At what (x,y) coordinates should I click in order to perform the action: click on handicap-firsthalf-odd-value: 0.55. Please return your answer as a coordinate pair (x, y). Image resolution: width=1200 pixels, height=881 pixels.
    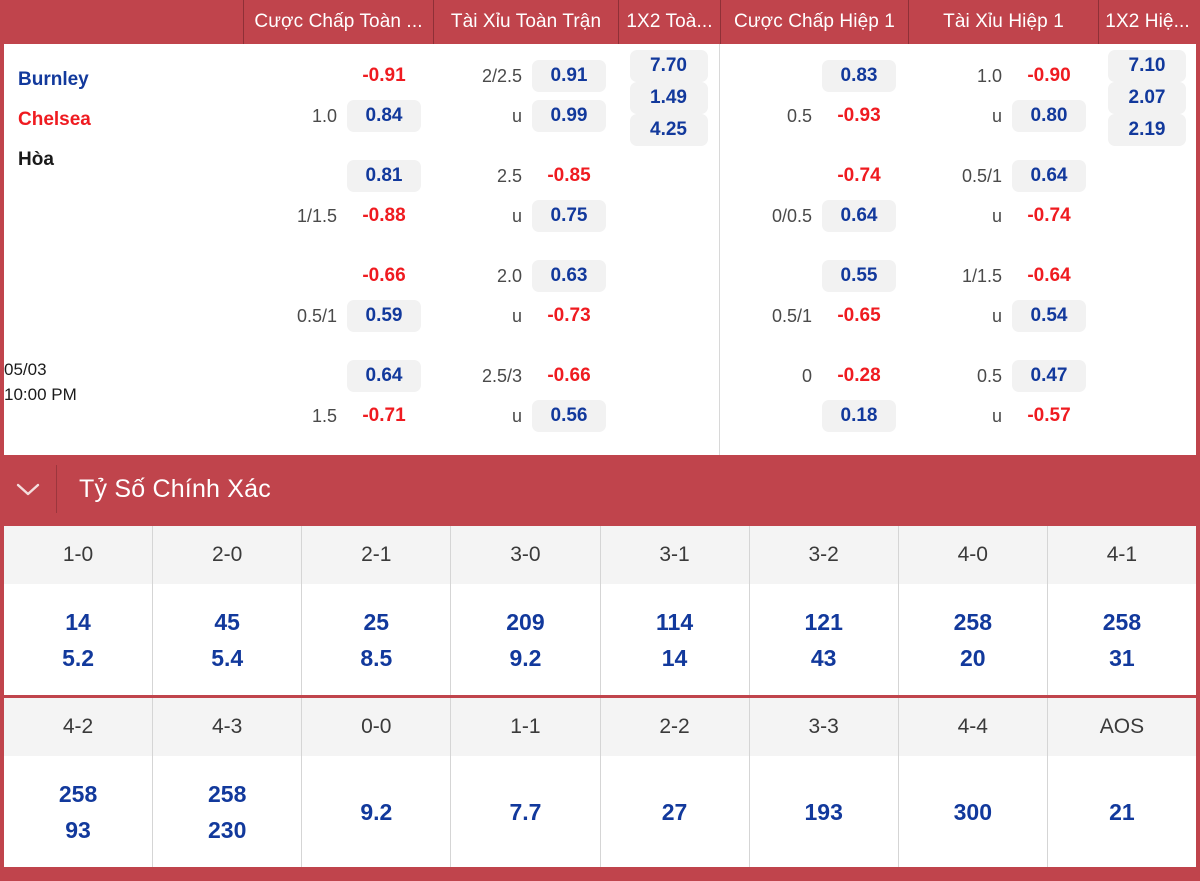
    Looking at the image, I should click on (859, 276).